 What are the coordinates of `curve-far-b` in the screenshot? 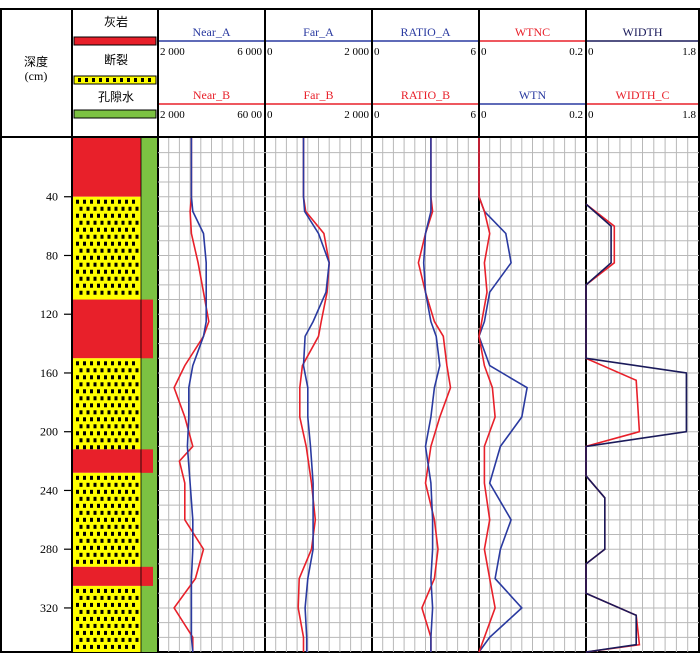 It's located at (314, 395).